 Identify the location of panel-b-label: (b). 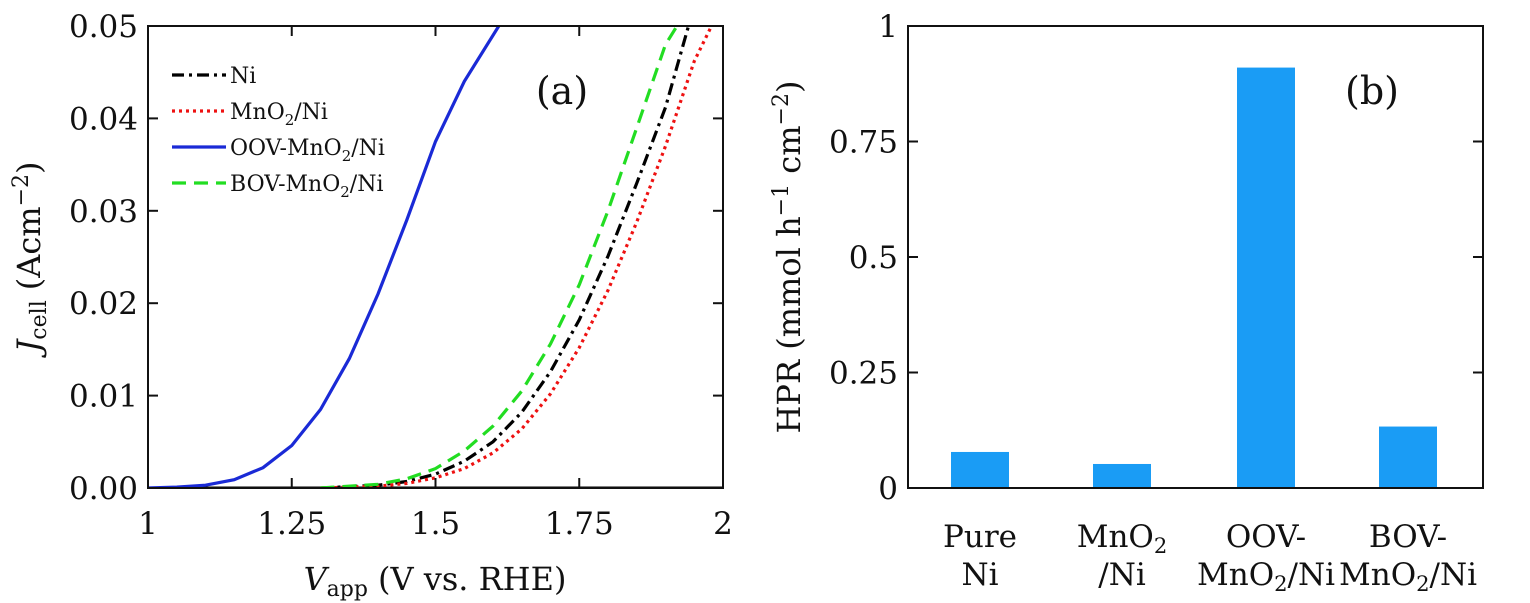
(1372, 91).